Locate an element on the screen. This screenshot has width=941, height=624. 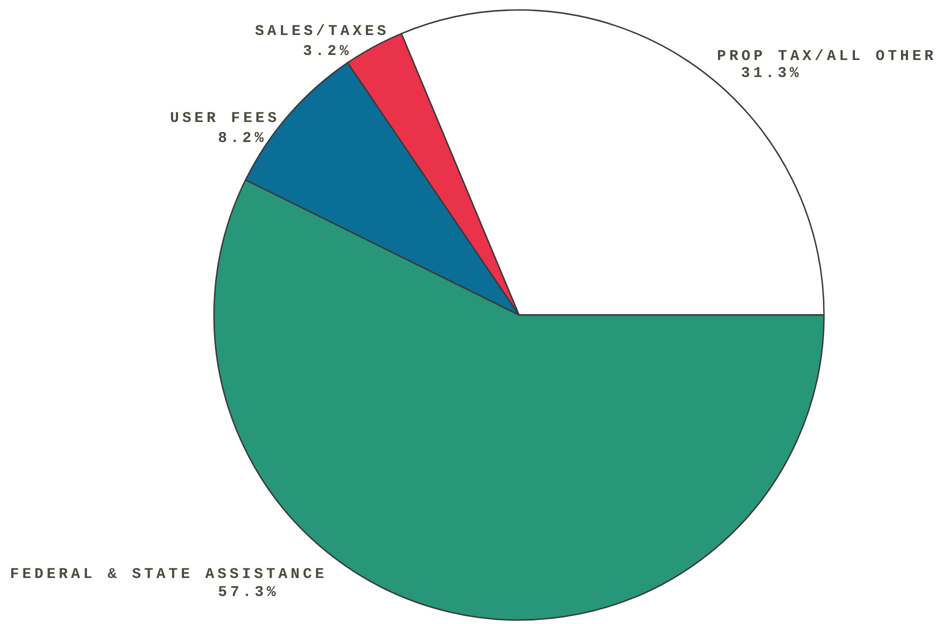
slice-label: PROP TAX/ALL OTHER is located at coordinates (827, 56).